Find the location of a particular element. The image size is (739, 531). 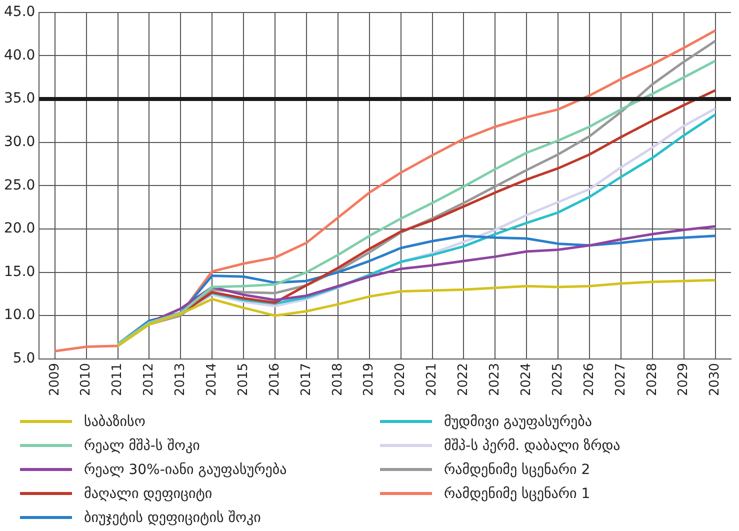

y-tick-label: 40.0 is located at coordinates (20, 55).